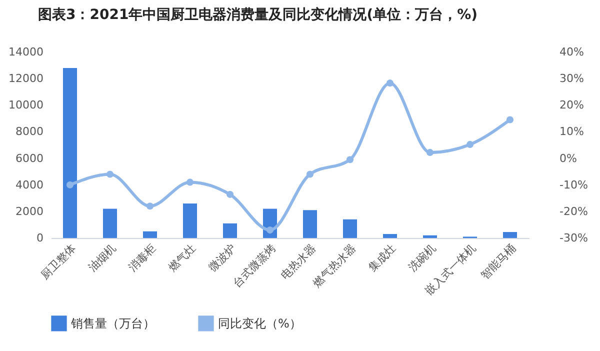  Describe the element at coordinates (30, 158) in the screenshot. I see `y-tick-label: 6000` at that location.